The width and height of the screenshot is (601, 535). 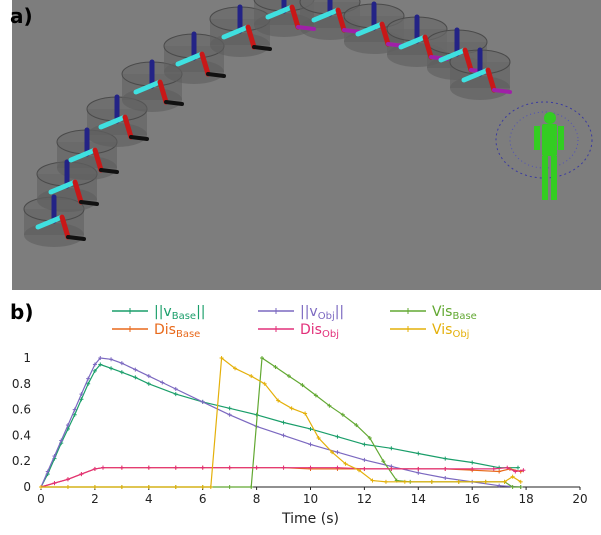 I want to click on legend-entry: VisObj, so click(x=429, y=331).